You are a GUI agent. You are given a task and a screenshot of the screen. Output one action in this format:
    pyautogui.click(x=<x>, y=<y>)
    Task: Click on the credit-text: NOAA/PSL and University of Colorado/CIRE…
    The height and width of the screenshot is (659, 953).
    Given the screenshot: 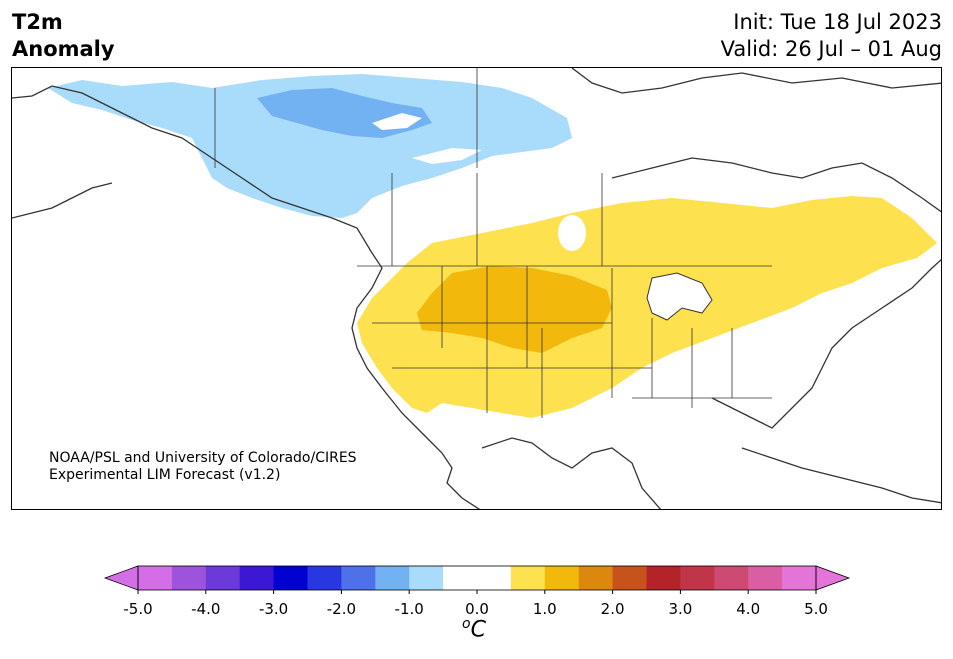 What is the action you would take?
    pyautogui.click(x=203, y=467)
    